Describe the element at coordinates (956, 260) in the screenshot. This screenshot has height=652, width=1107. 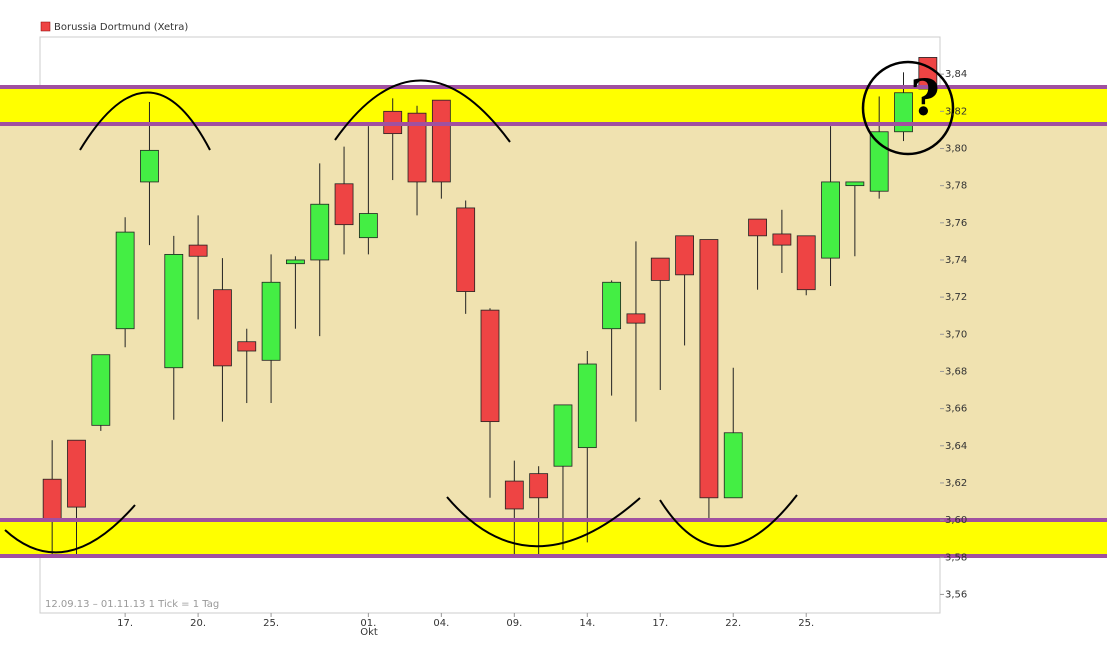
I see `y-tick-label: 3,74` at that location.